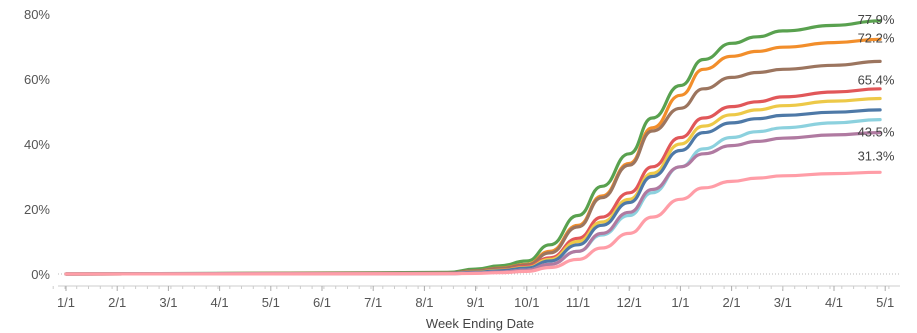 Image resolution: width=917 pixels, height=333 pixels. Describe the element at coordinates (876, 37) in the screenshot. I see `end-value-label: 72.2%` at that location.